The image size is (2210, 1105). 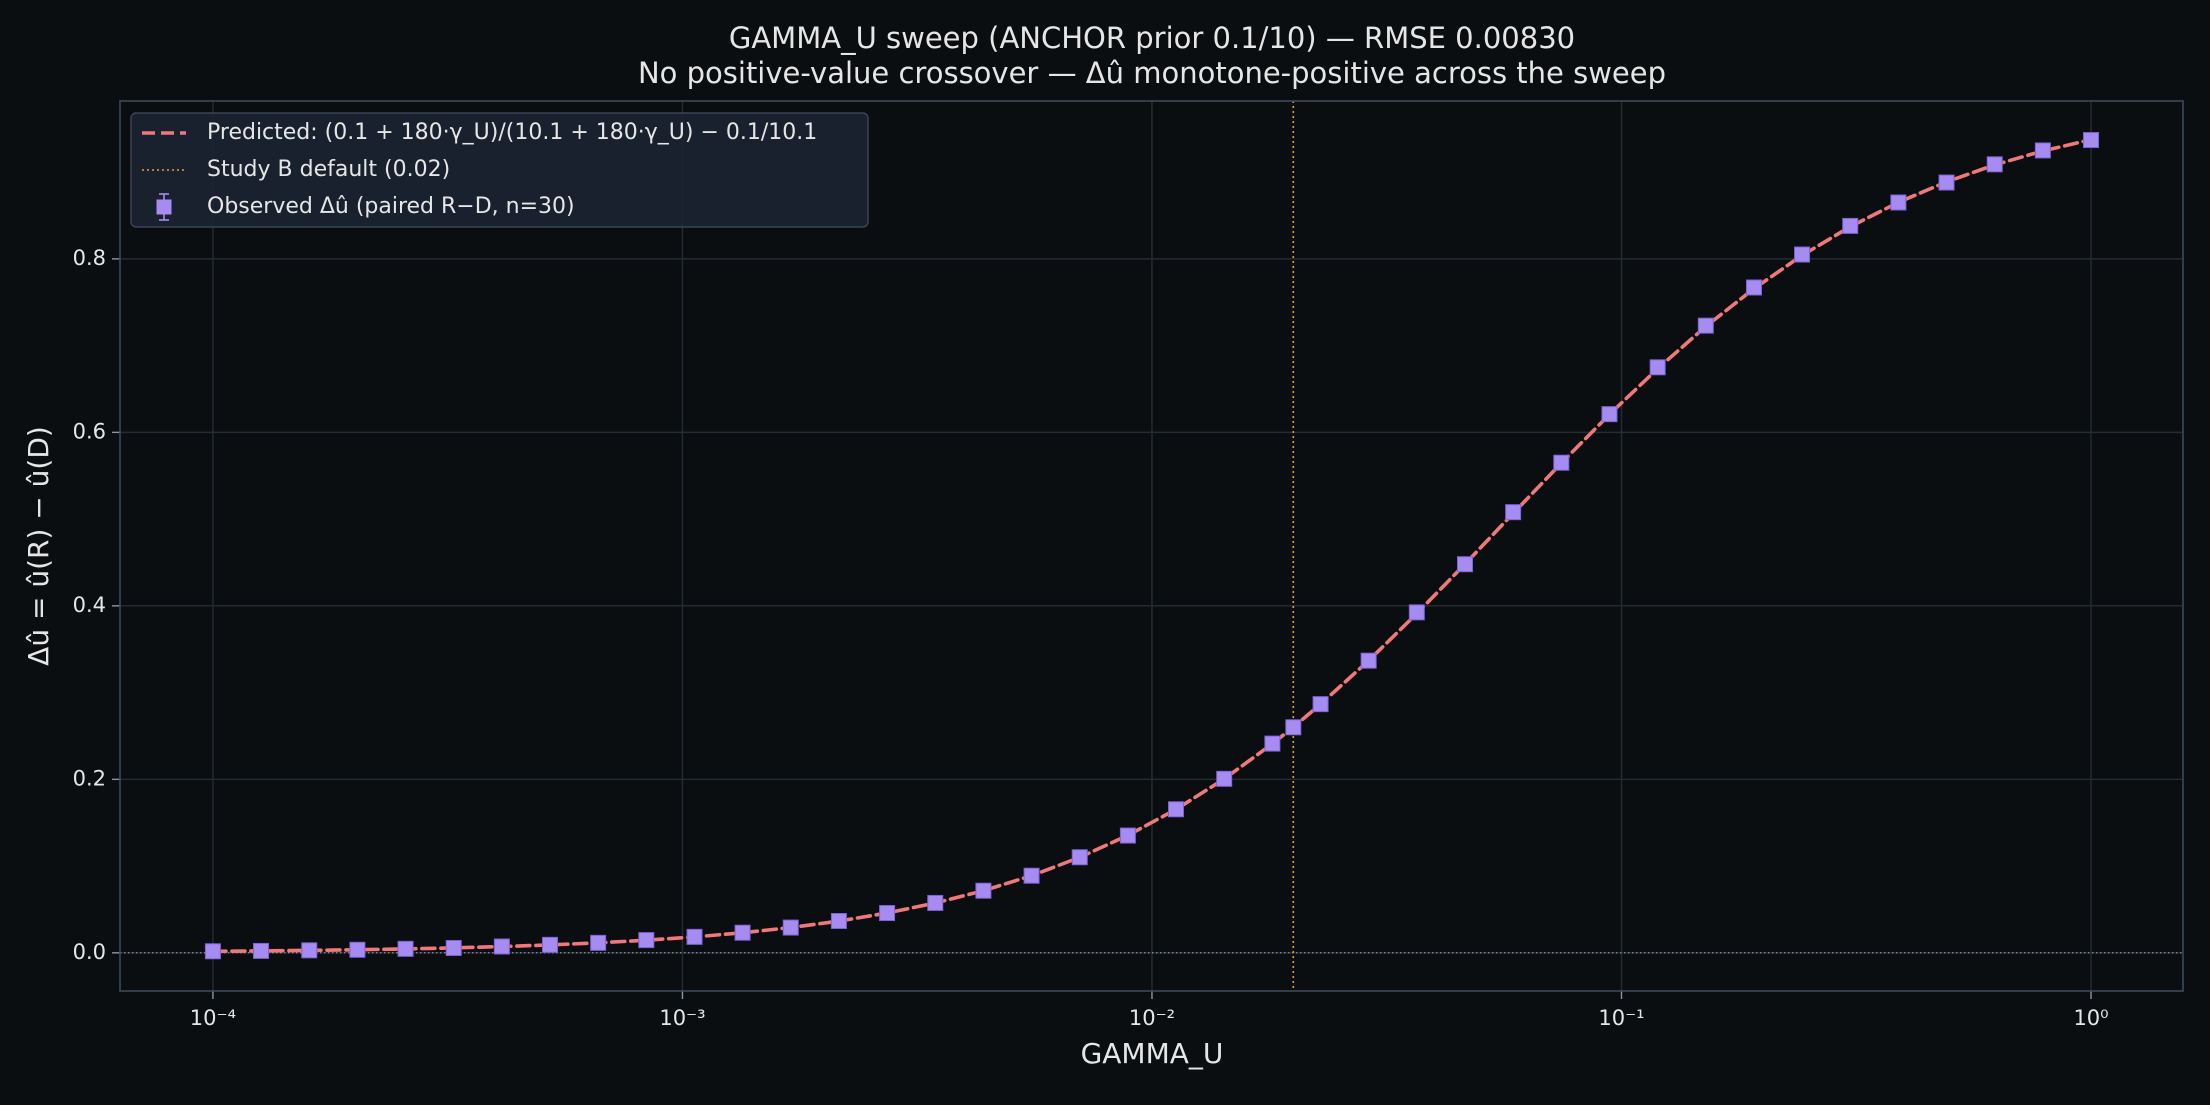 What do you see at coordinates (1621, 1018) in the screenshot?
I see `x-tick-label: 10⁻¹` at bounding box center [1621, 1018].